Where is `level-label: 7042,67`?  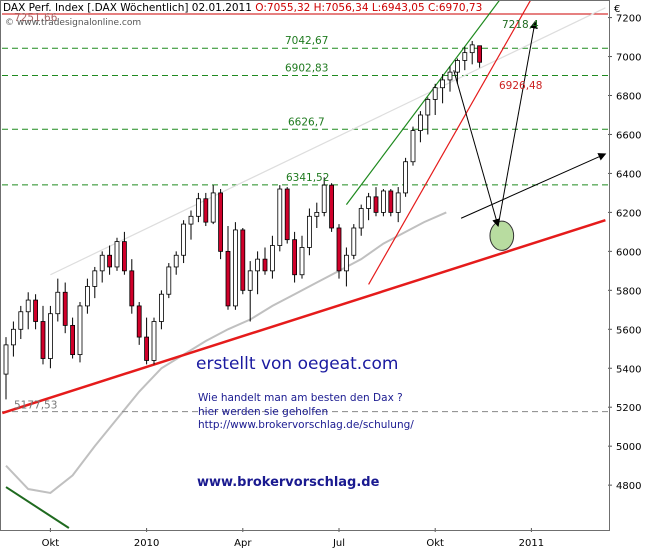 level-label: 7042,67 is located at coordinates (306, 41).